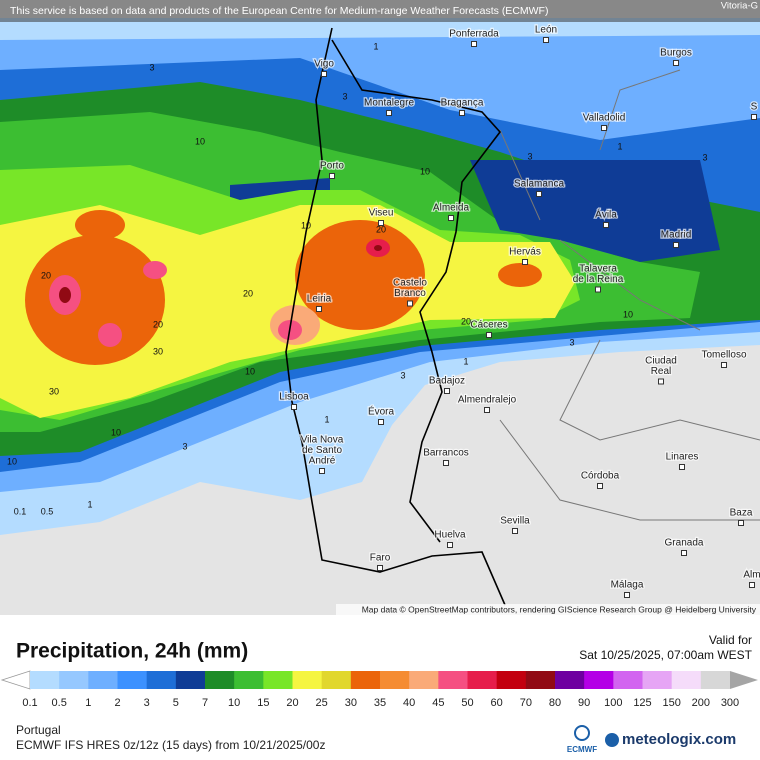 This screenshot has width=760, height=760. Describe the element at coordinates (488, 325) in the screenshot. I see `city-label: Cáceres` at that location.